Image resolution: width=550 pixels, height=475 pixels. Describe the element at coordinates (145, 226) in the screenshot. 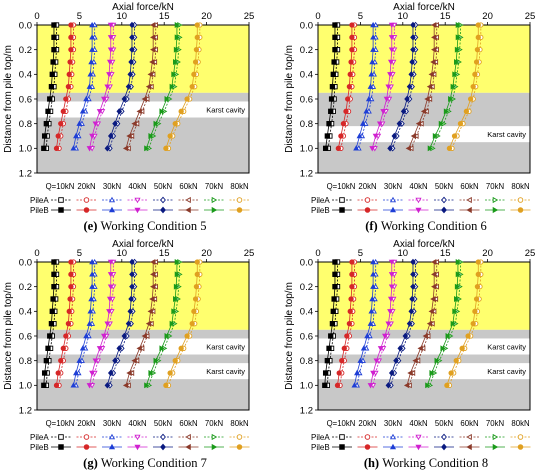

I see `panel-caption: (e) Working Condition 5` at that location.